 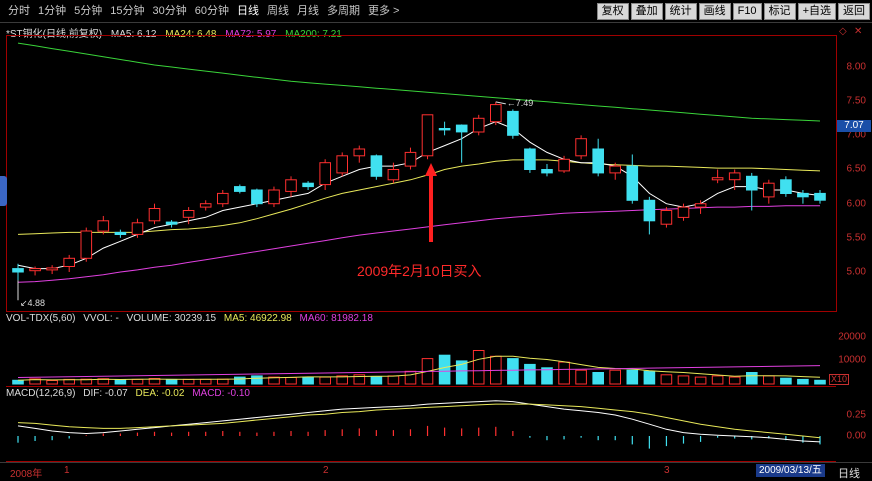 I want to click on year-label: 2008年, so click(x=26, y=474).